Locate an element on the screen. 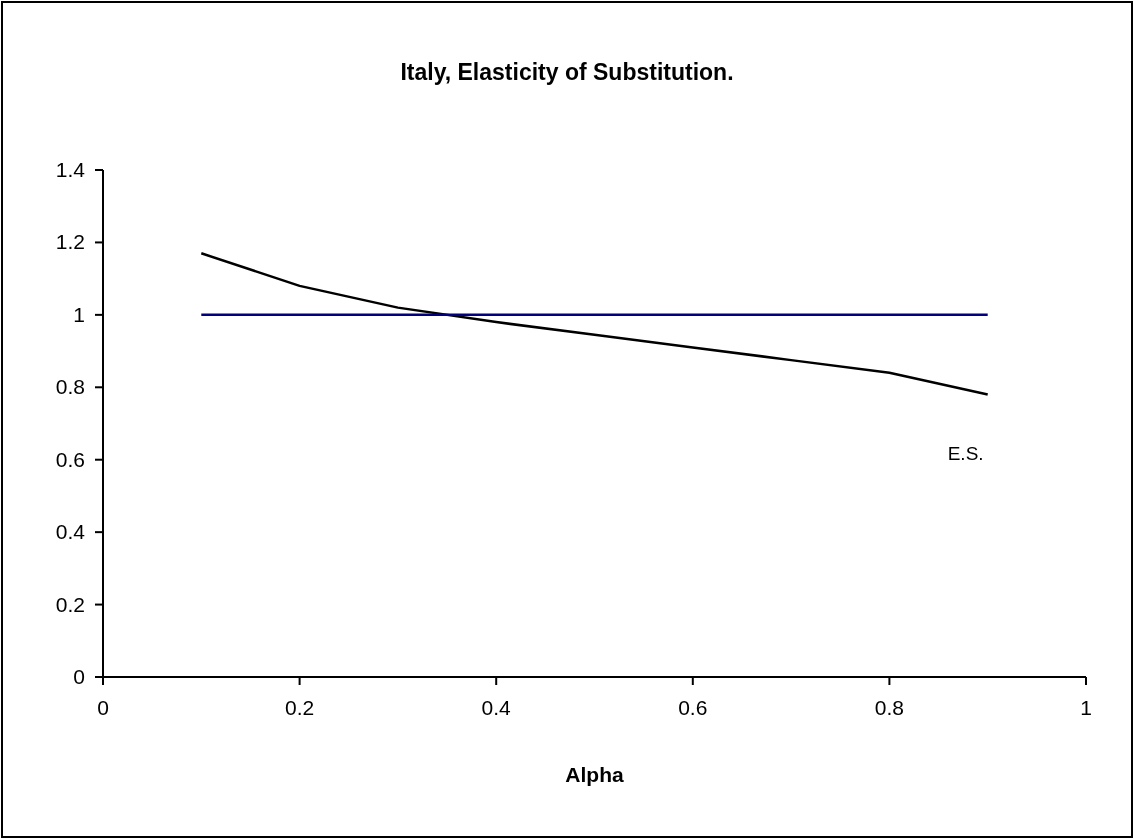  x-tick-label: 0.6 is located at coordinates (693, 707).